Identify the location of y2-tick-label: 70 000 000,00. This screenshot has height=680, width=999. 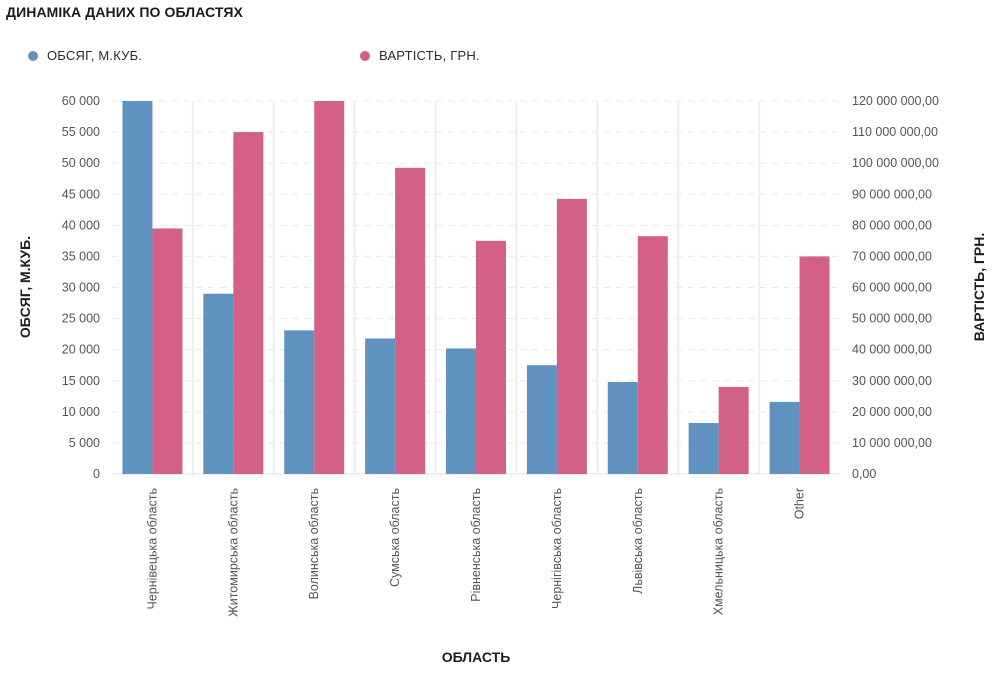
(892, 256).